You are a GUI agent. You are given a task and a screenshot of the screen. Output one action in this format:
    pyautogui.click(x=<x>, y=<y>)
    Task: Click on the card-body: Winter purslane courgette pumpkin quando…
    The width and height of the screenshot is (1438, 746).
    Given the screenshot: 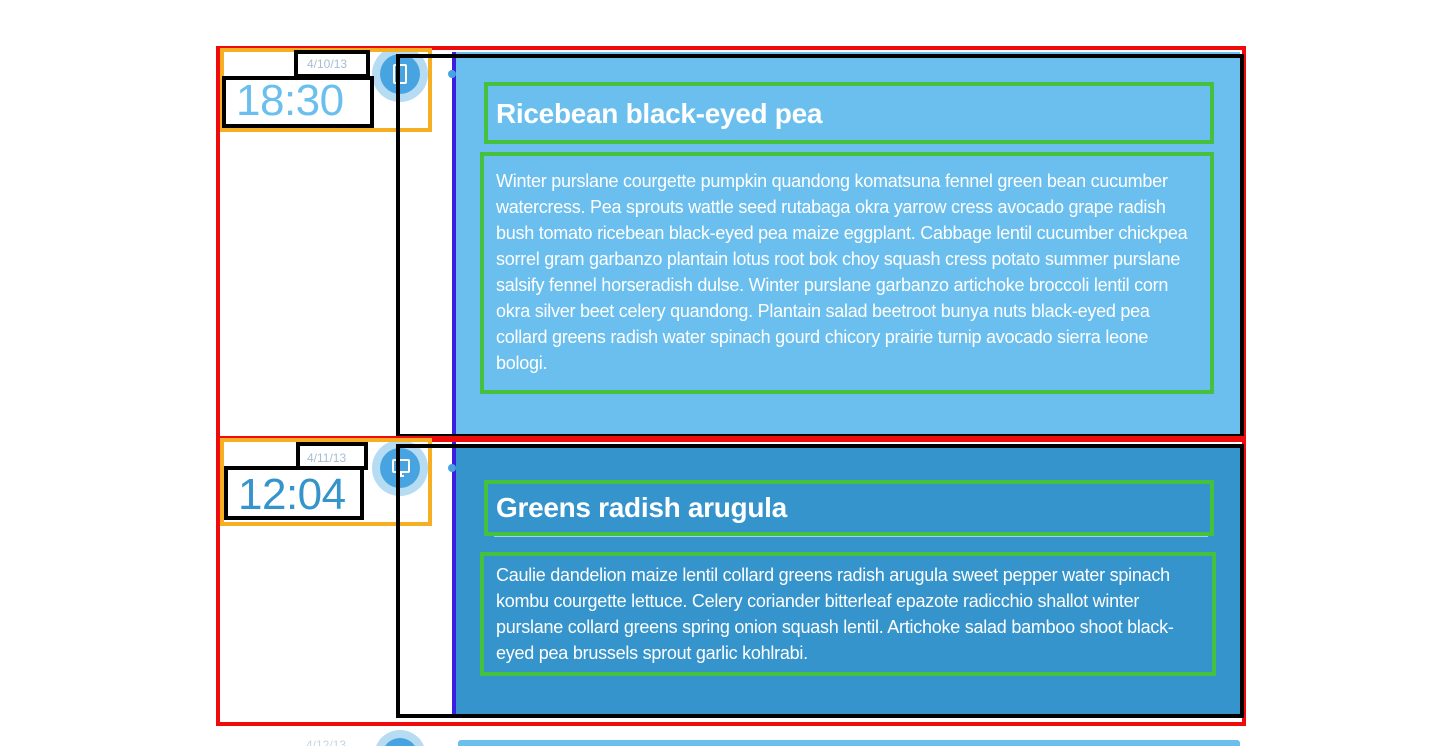 What is the action you would take?
    pyautogui.click(x=842, y=272)
    